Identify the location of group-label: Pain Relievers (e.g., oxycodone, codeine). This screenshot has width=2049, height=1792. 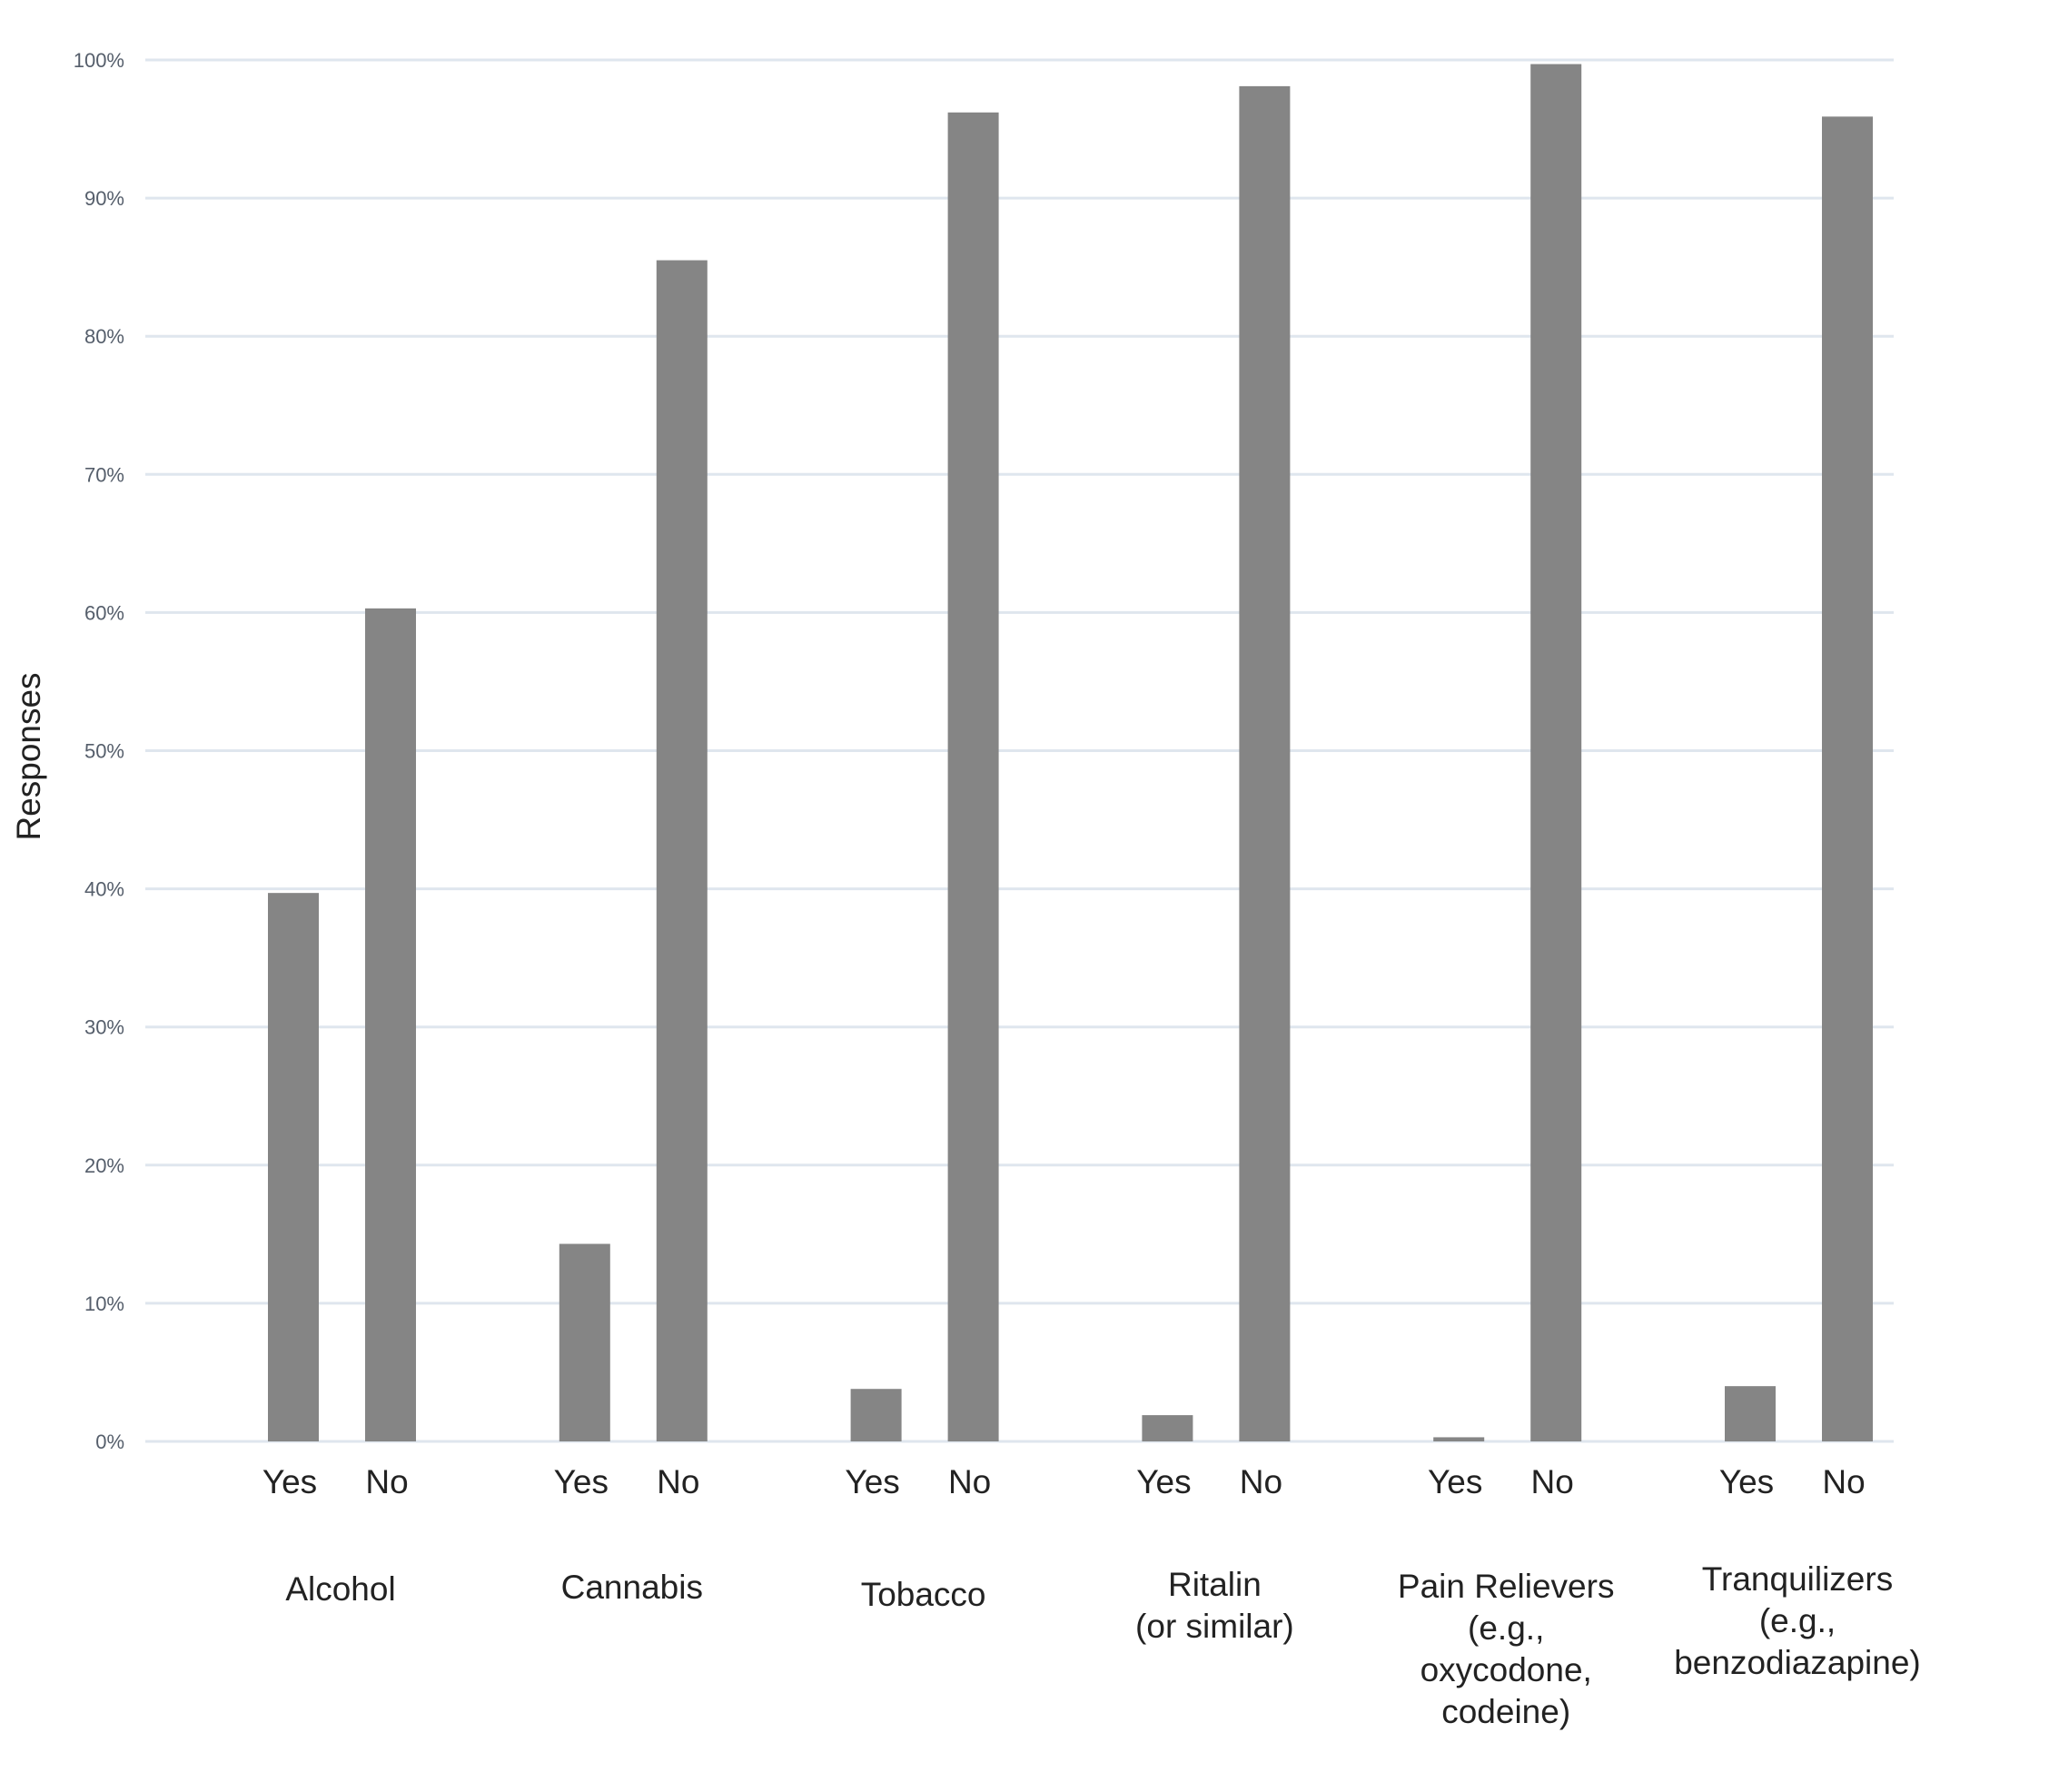
(1506, 1649).